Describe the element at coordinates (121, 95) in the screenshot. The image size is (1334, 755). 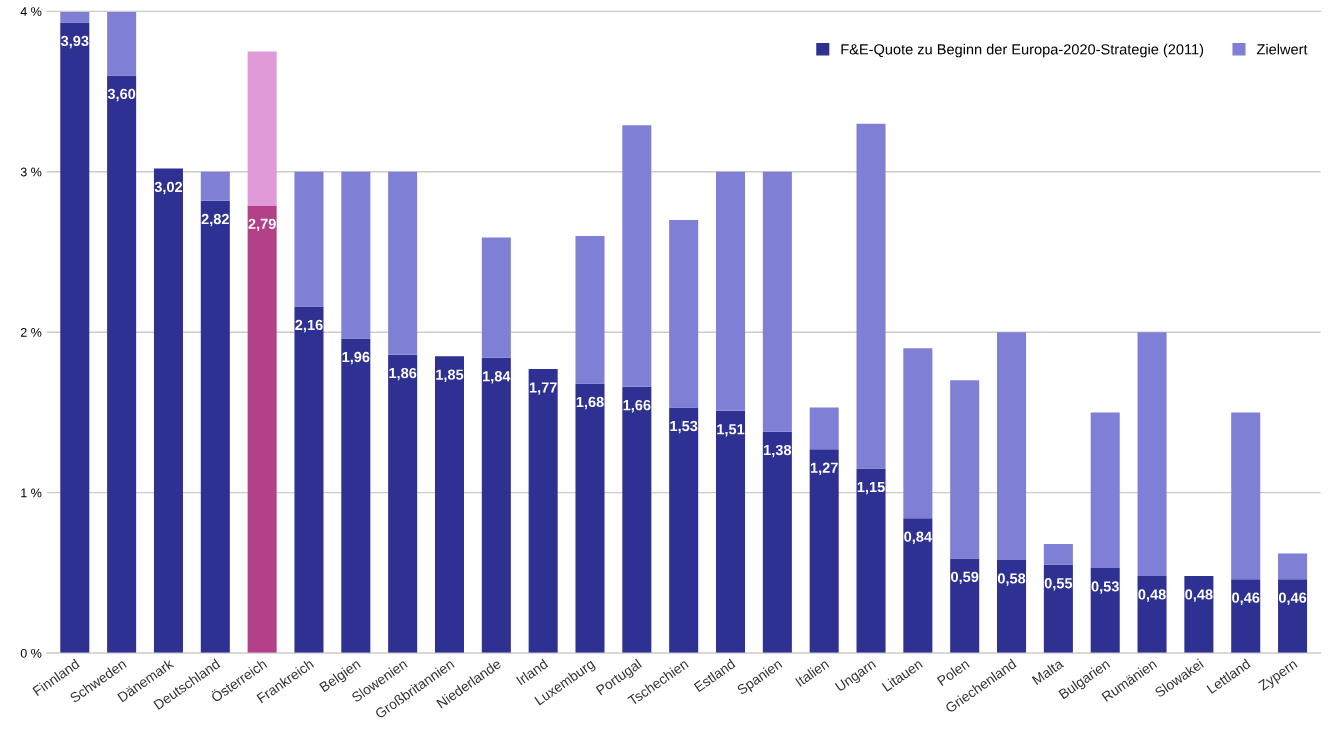
I see `data-label: 3,60` at that location.